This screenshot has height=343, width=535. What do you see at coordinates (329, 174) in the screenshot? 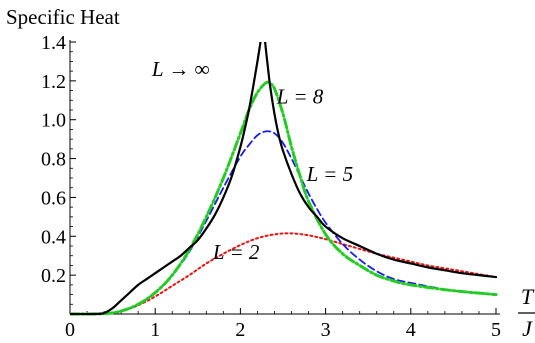
I see `series-label-L-5: L = 5` at bounding box center [329, 174].